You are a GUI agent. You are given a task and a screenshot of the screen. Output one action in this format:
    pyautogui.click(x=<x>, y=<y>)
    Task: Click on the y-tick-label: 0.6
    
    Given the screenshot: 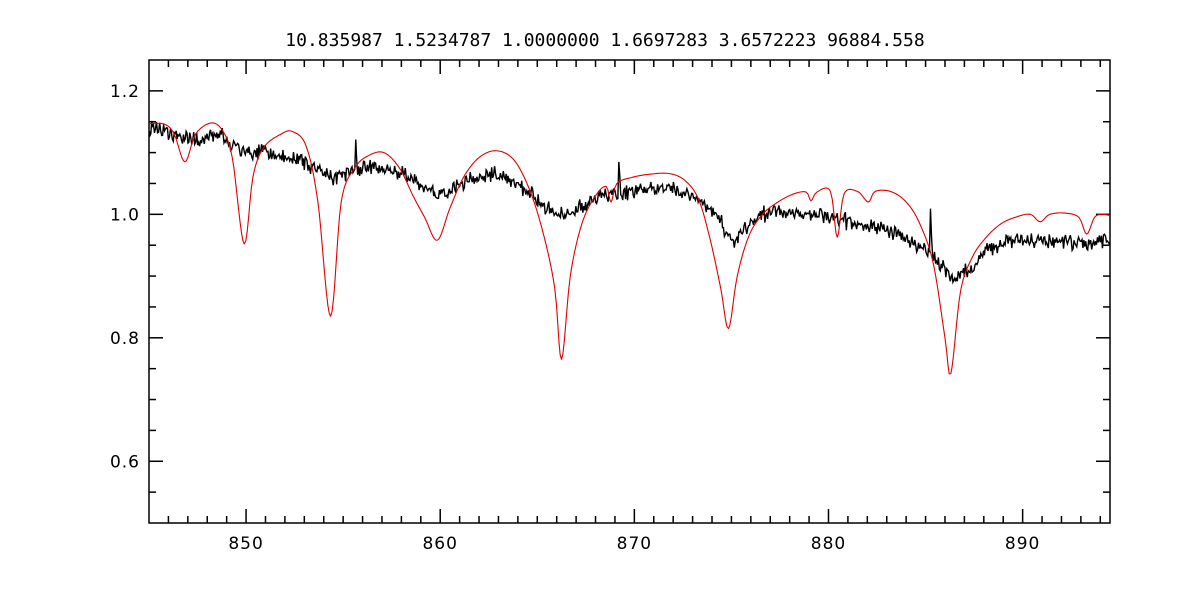 What is the action you would take?
    pyautogui.click(x=125, y=462)
    